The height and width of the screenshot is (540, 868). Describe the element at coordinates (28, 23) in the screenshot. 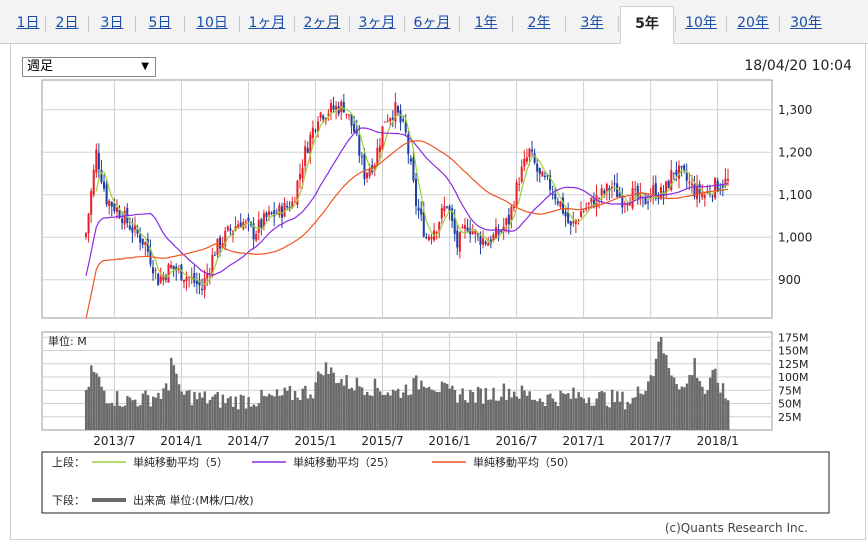

I see `tab-period-0: 1日` at that location.